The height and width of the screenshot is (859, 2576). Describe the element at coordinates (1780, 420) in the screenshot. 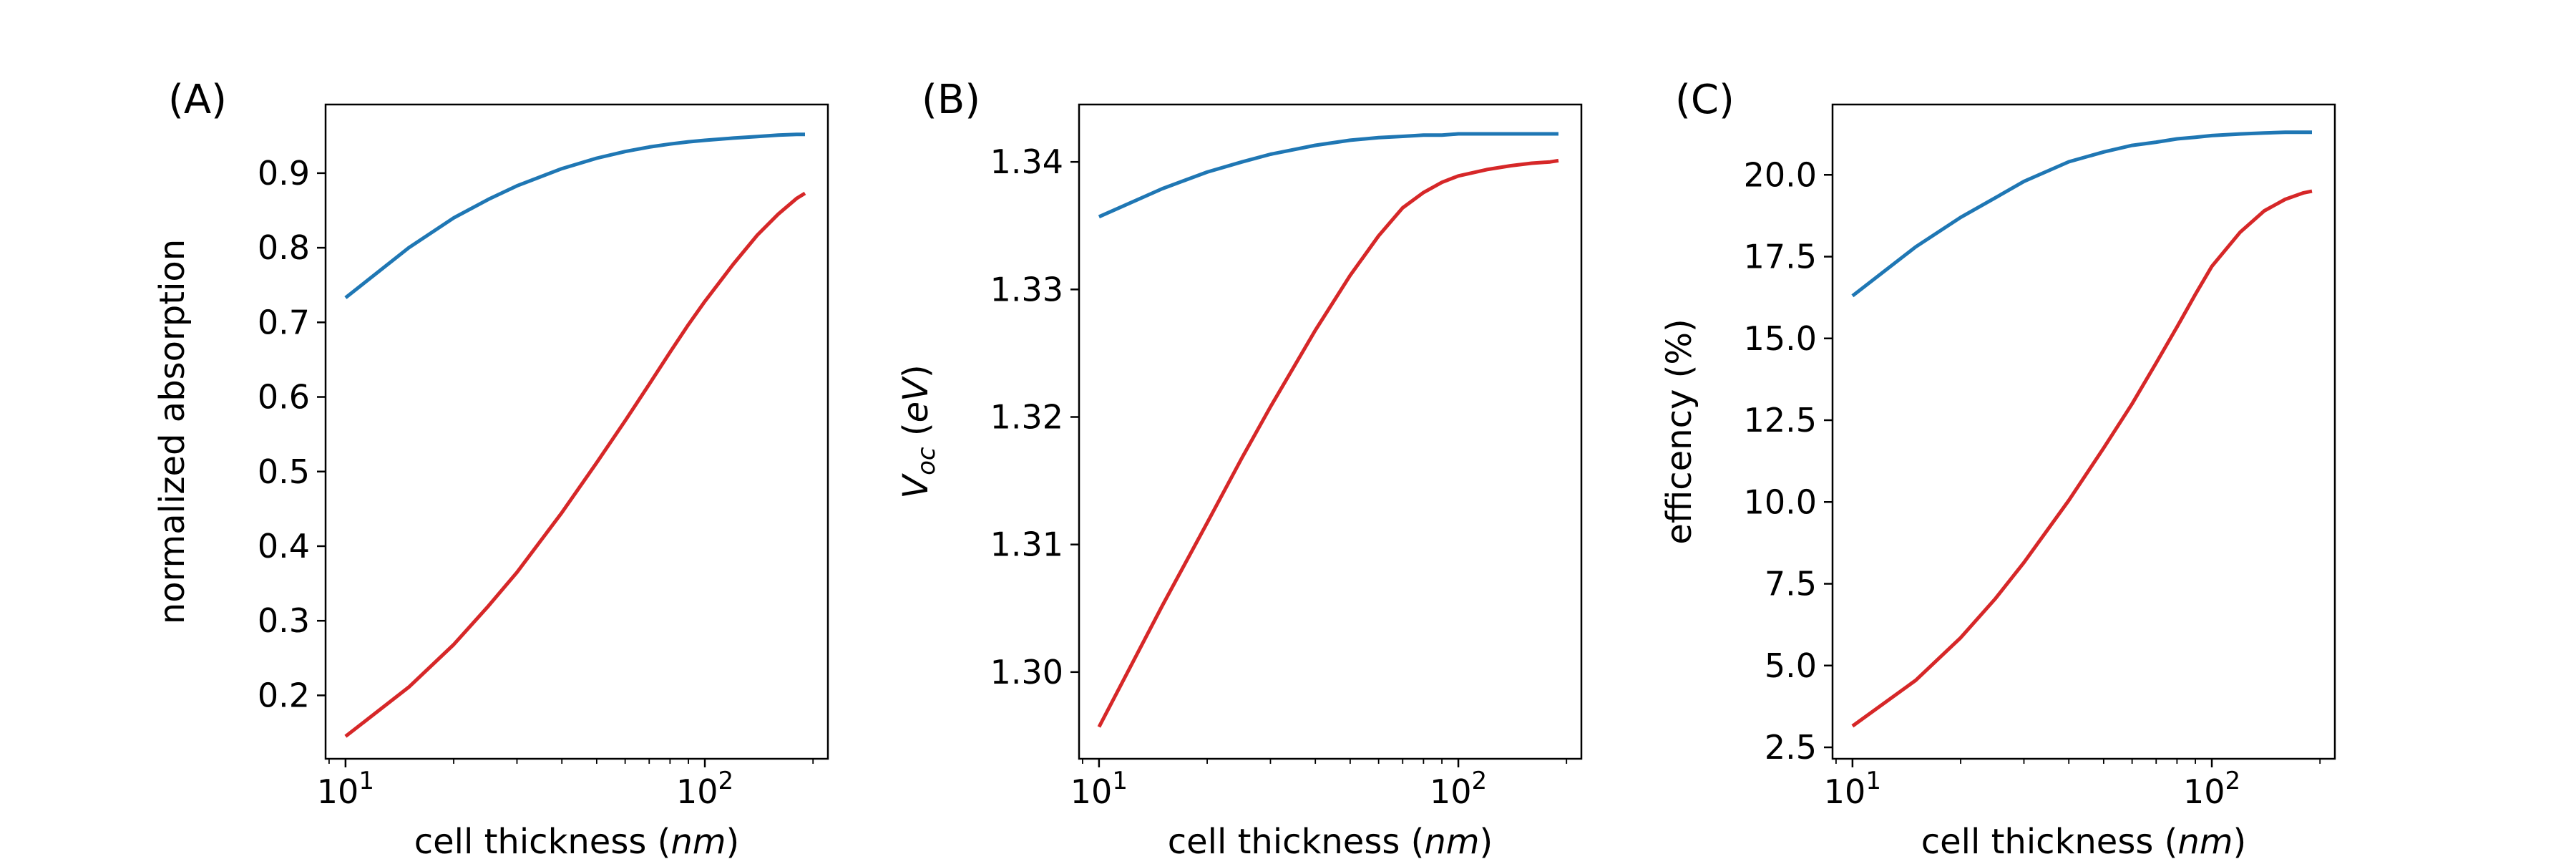

I see `y-tick-label: 12.5` at that location.